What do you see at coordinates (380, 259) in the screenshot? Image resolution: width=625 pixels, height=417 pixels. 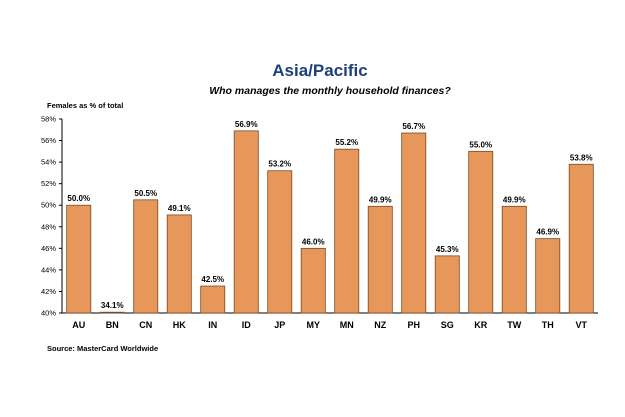 I see `bar-nz` at bounding box center [380, 259].